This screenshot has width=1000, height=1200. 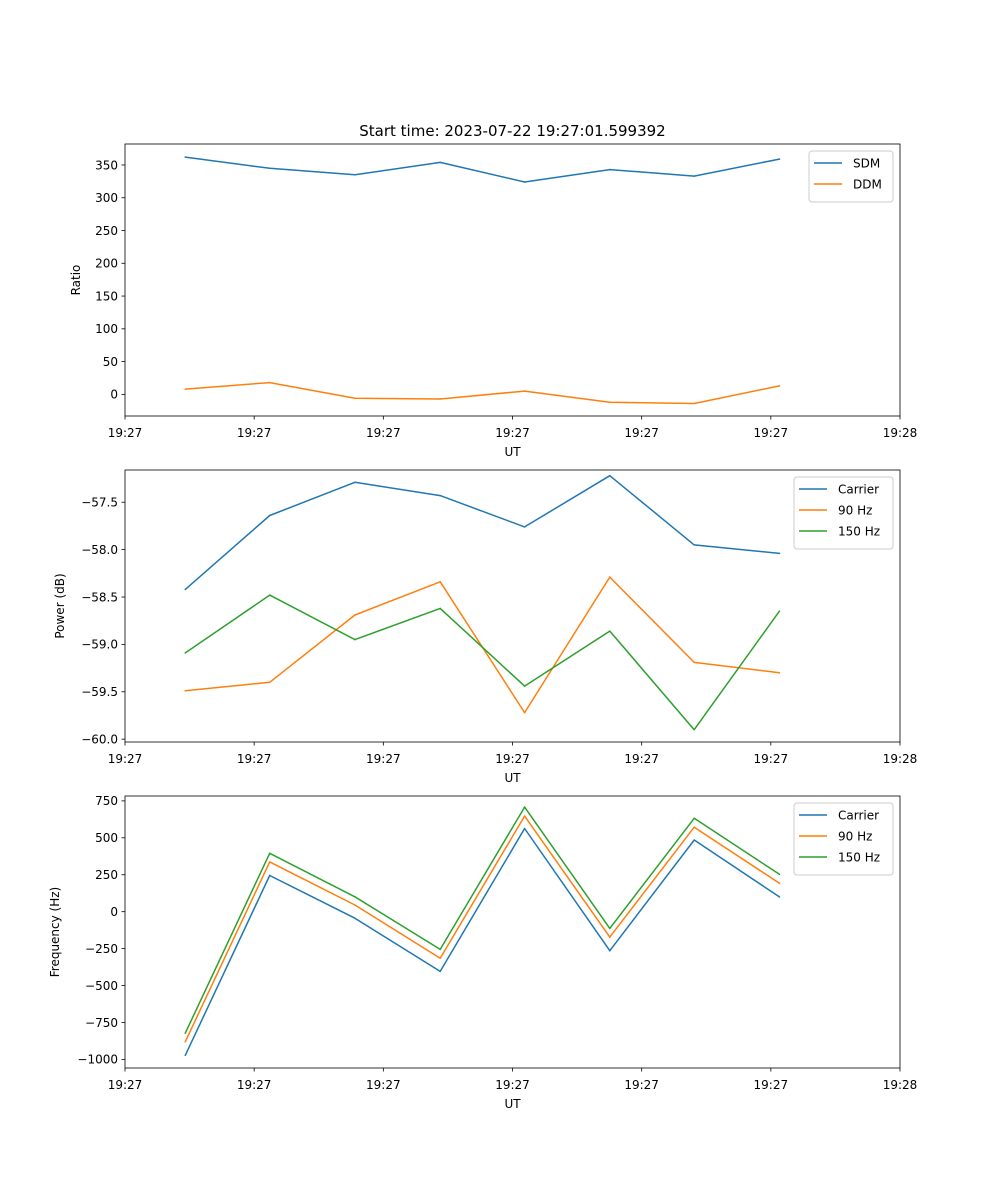 What do you see at coordinates (866, 163) in the screenshot?
I see `legend-label: SDM` at bounding box center [866, 163].